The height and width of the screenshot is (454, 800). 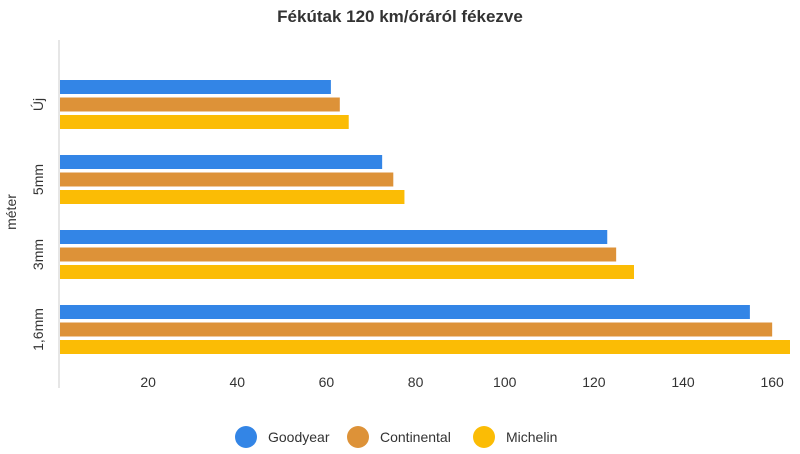 I want to click on category-label: 1,6mm, so click(x=38, y=329).